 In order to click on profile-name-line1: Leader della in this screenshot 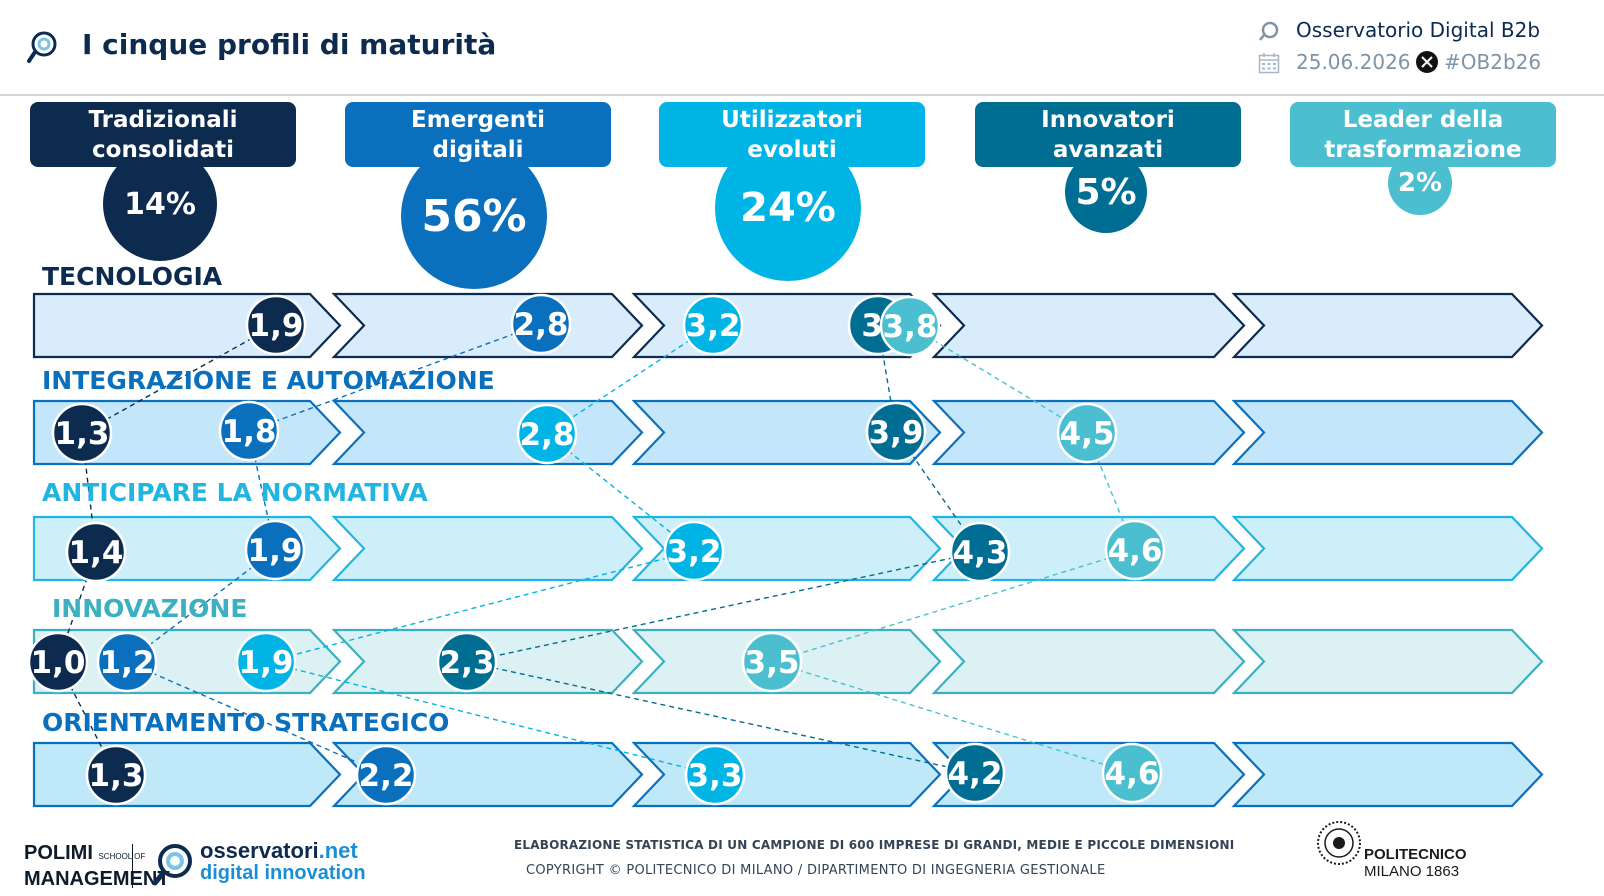, I will do `click(1423, 119)`.